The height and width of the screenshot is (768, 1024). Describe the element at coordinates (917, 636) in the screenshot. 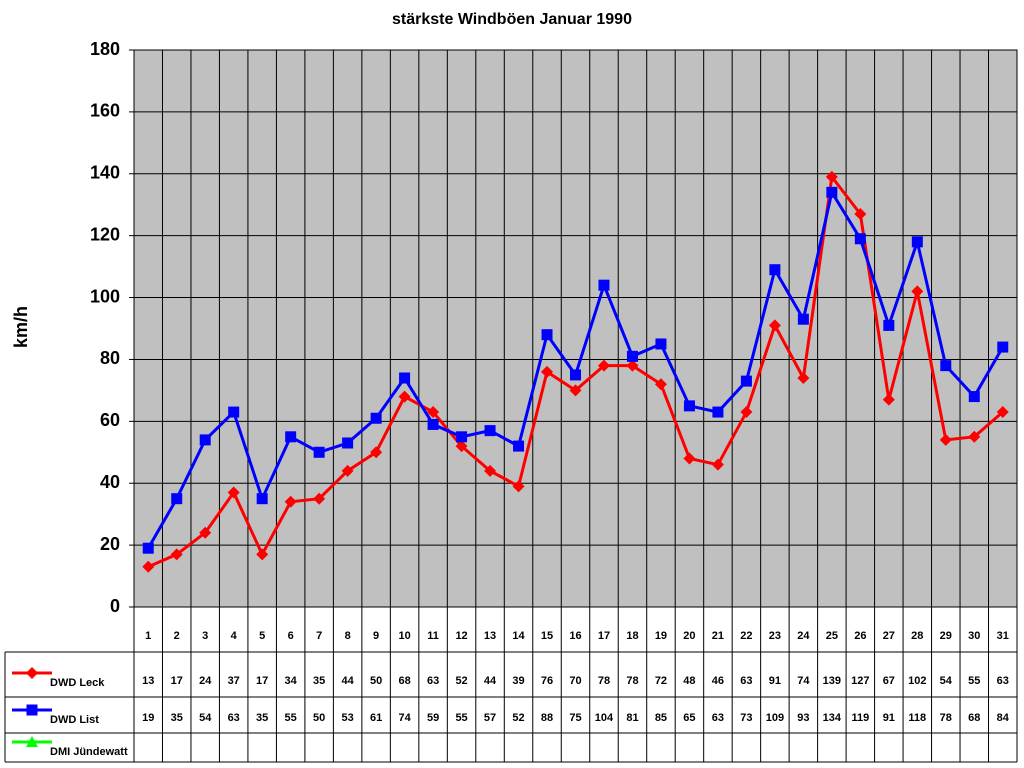

I see `x-tick-label: 28` at that location.